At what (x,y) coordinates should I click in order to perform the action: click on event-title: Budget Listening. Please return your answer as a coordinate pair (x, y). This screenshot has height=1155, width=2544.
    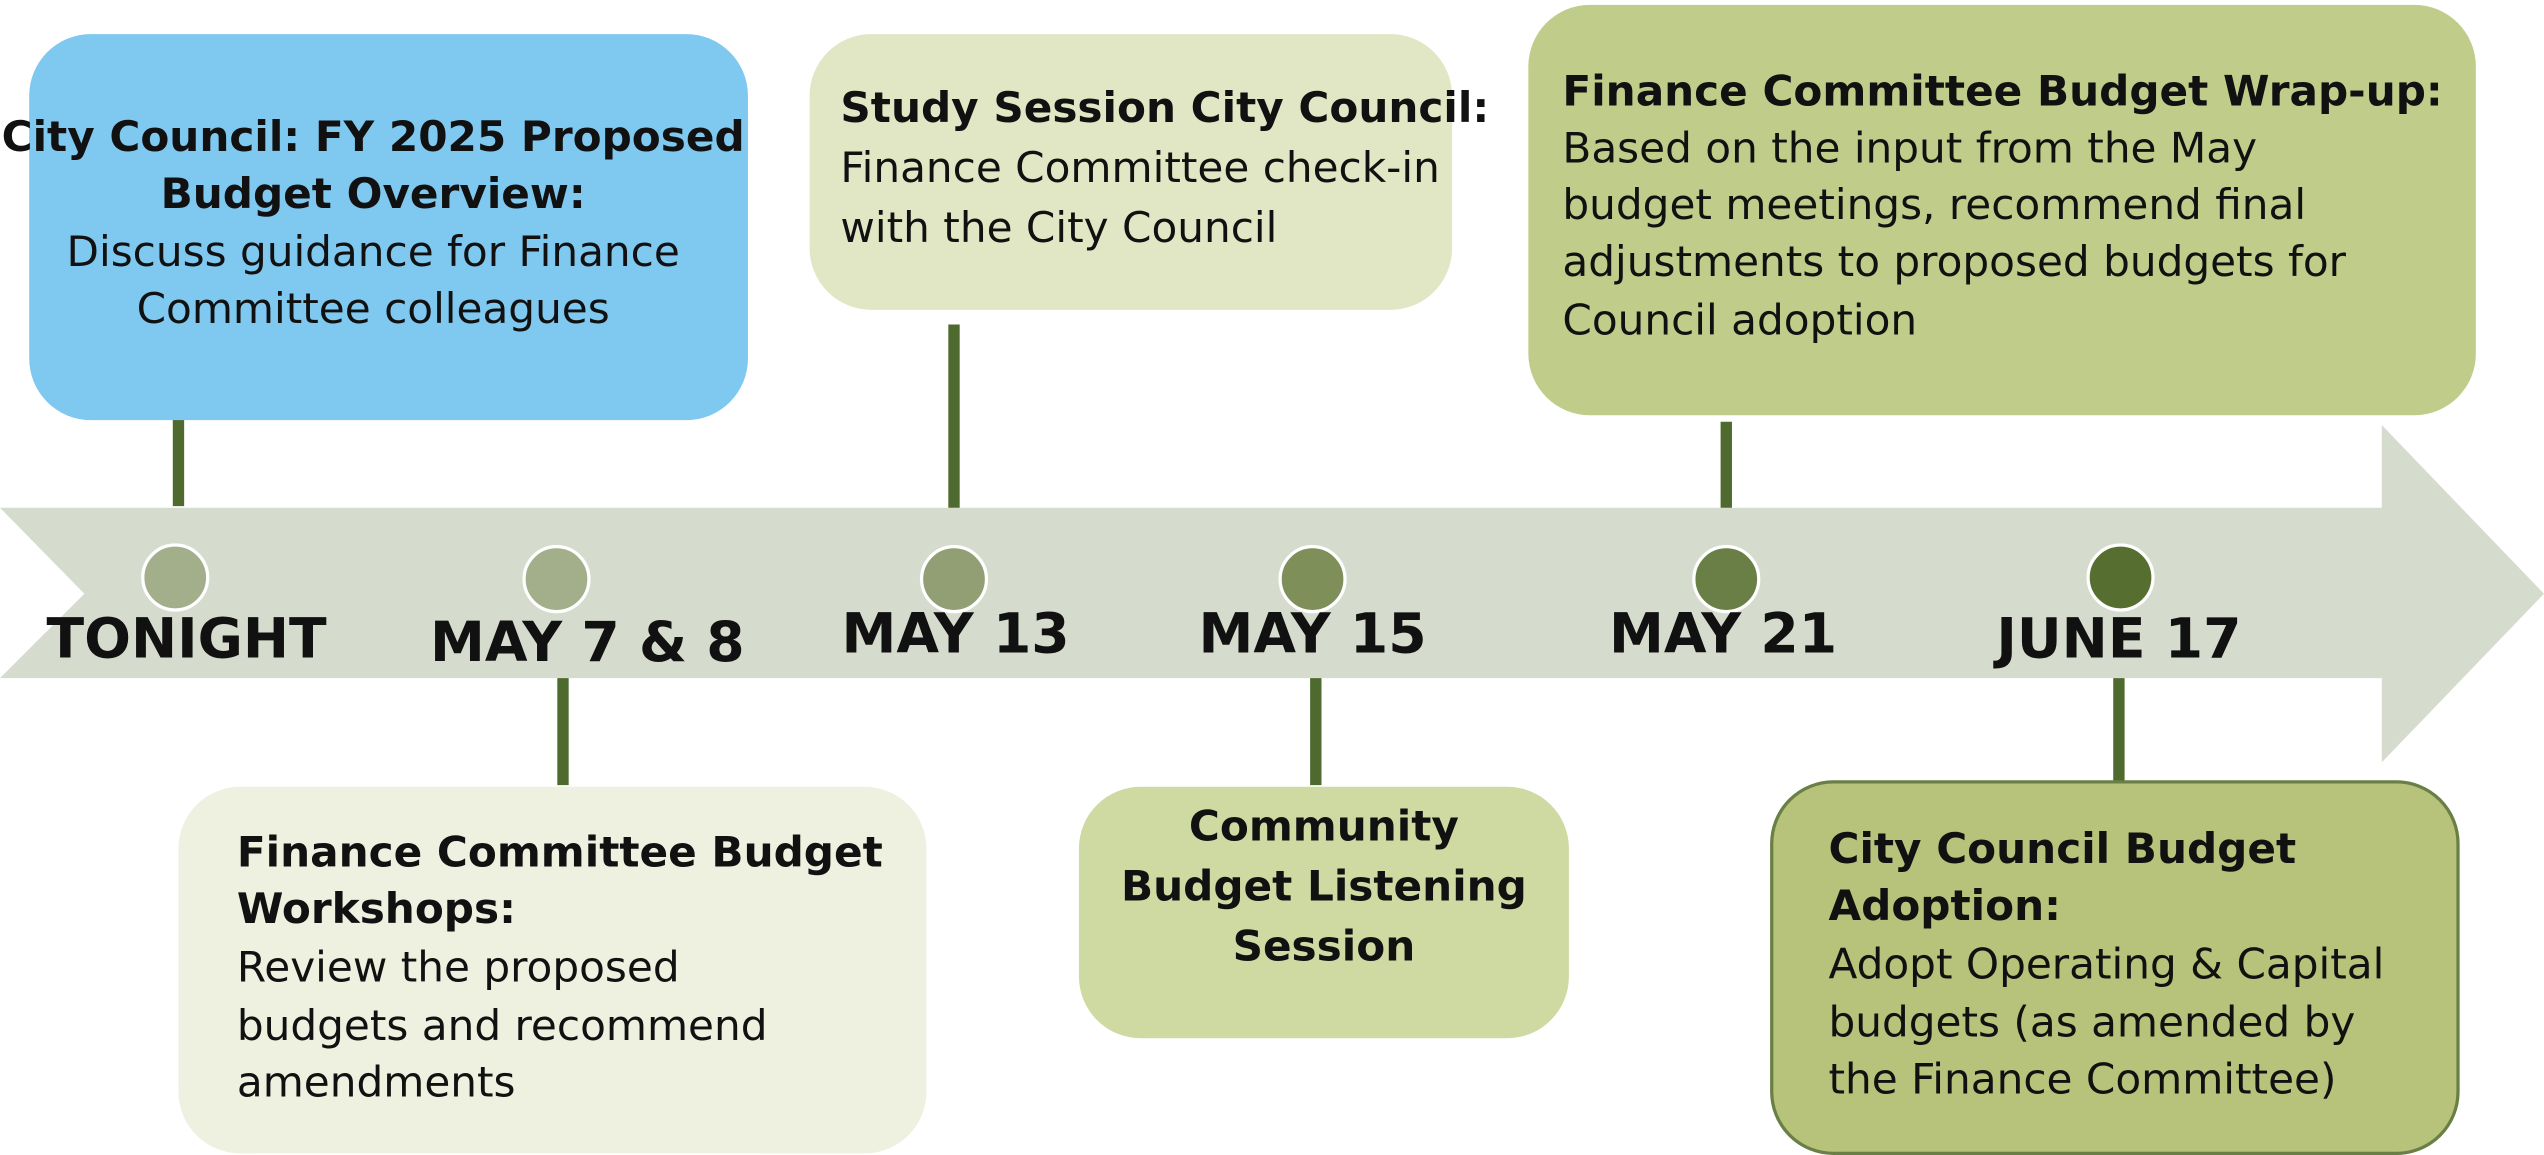
    Looking at the image, I should click on (1324, 885).